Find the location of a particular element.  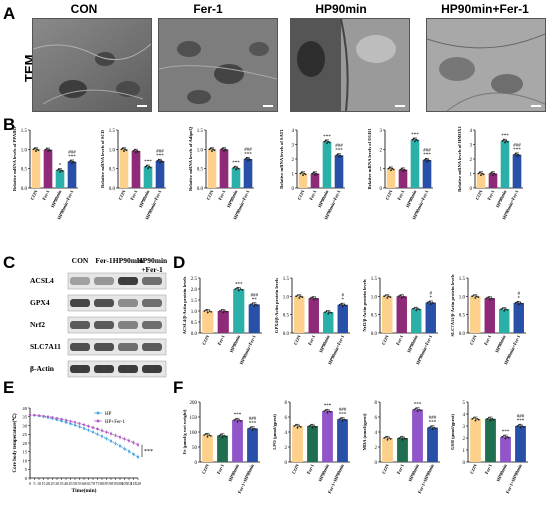

x-tick-label: 105 is located at coordinates (125, 483).